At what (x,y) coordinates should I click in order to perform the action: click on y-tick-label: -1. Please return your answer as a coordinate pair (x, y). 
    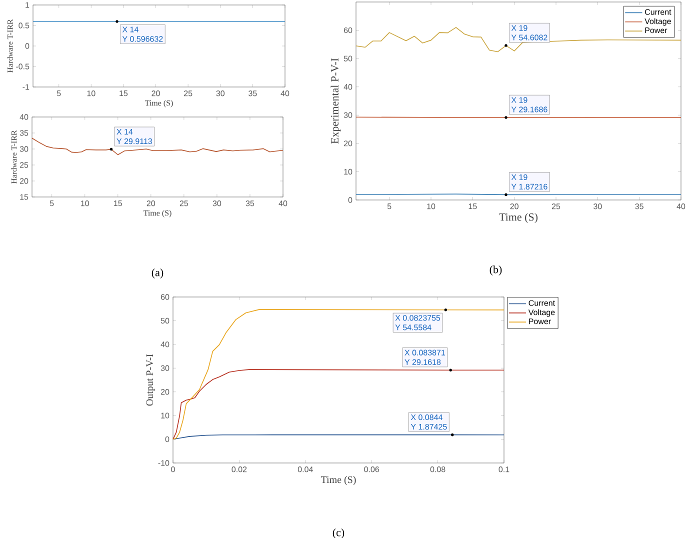
    Looking at the image, I should click on (26, 87).